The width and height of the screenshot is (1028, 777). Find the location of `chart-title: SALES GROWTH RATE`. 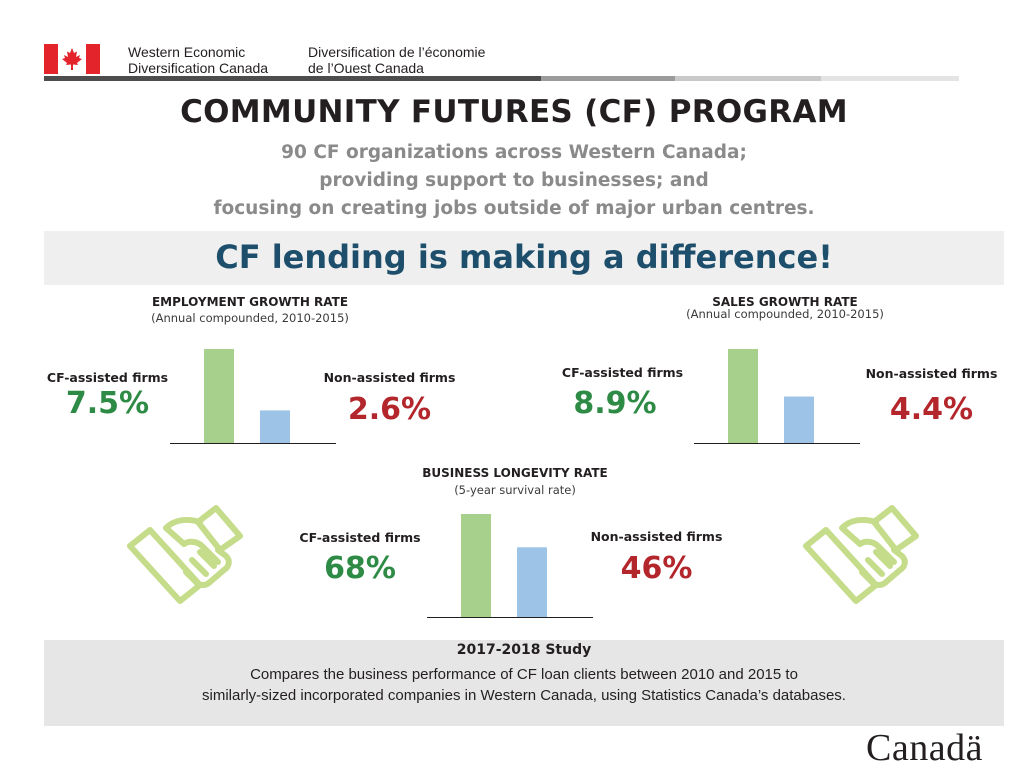

chart-title: SALES GROWTH RATE is located at coordinates (785, 302).